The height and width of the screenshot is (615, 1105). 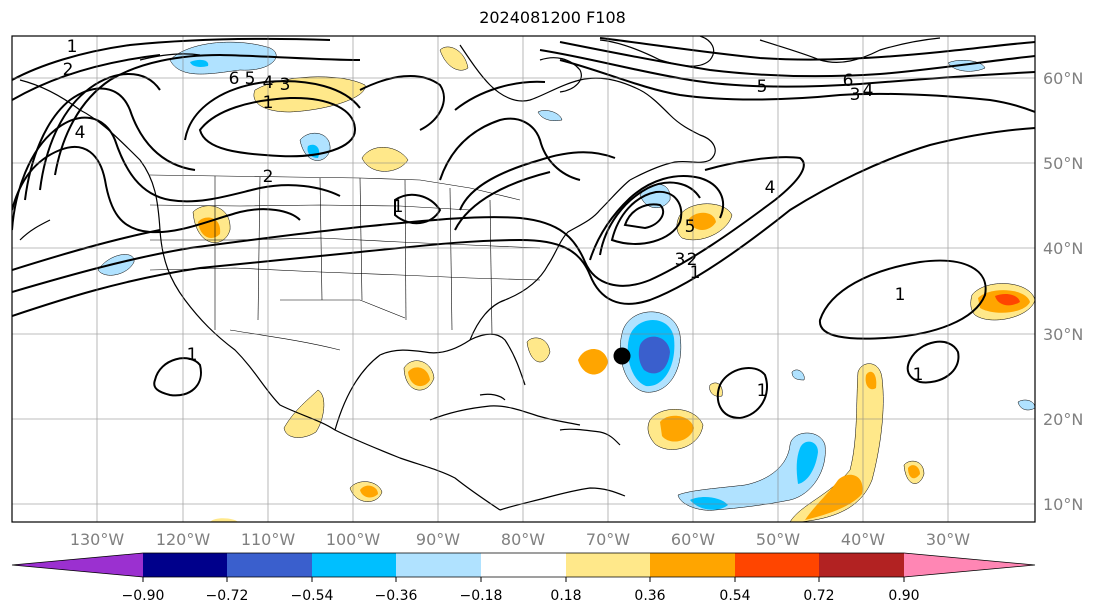 What do you see at coordinates (1063, 291) in the screenshot?
I see `latitude-labels: 60°N 50°N 40°N 30°N 20°N 10°N` at bounding box center [1063, 291].